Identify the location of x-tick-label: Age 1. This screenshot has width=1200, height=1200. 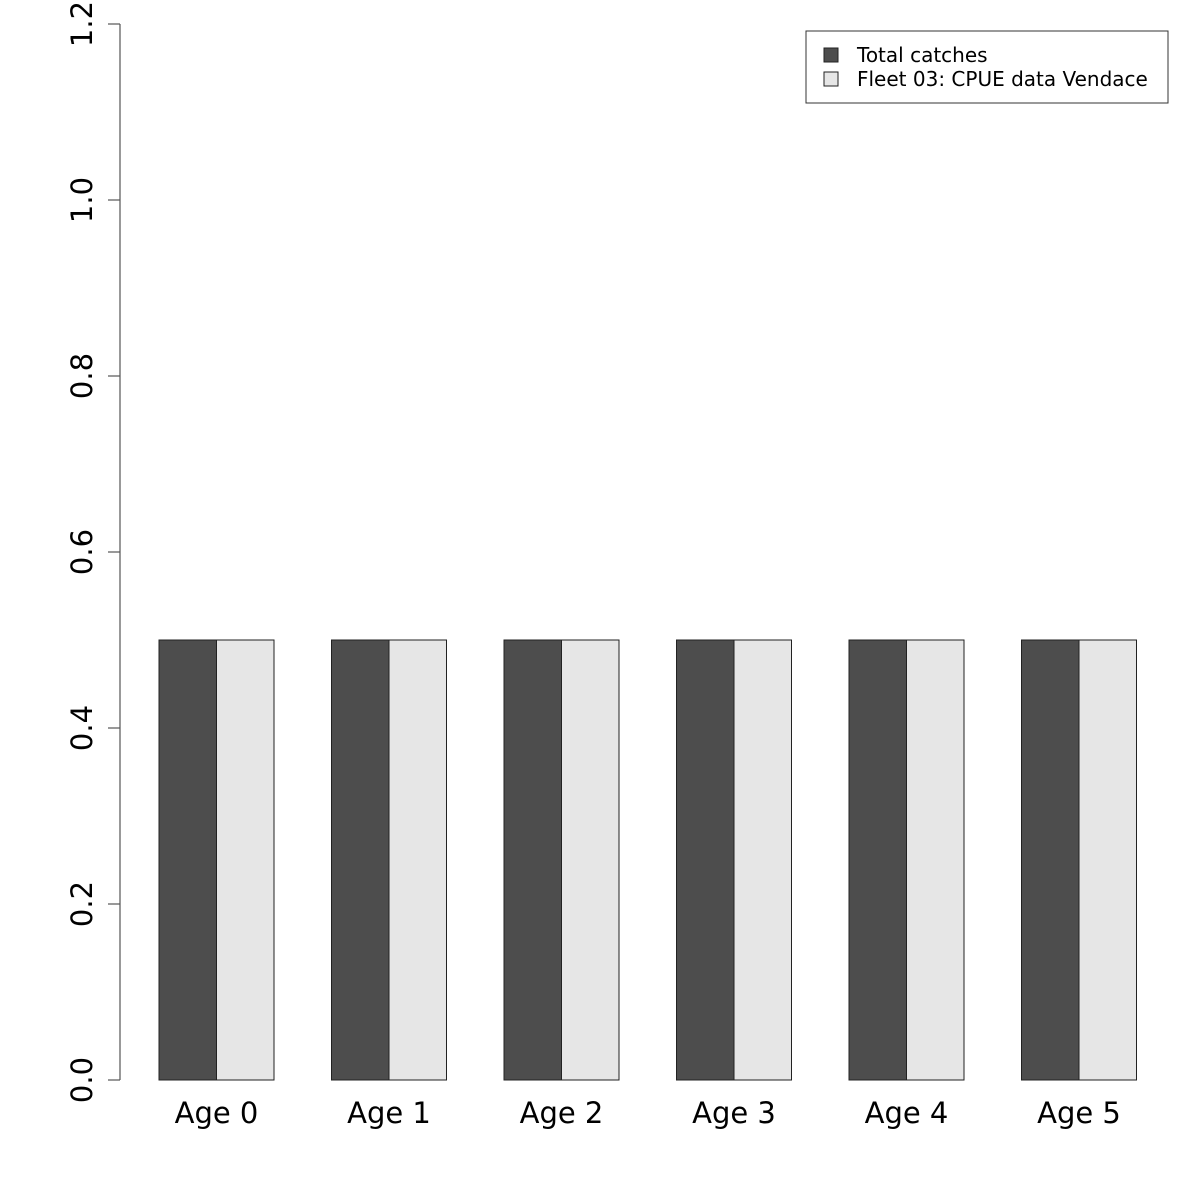
(389, 1113).